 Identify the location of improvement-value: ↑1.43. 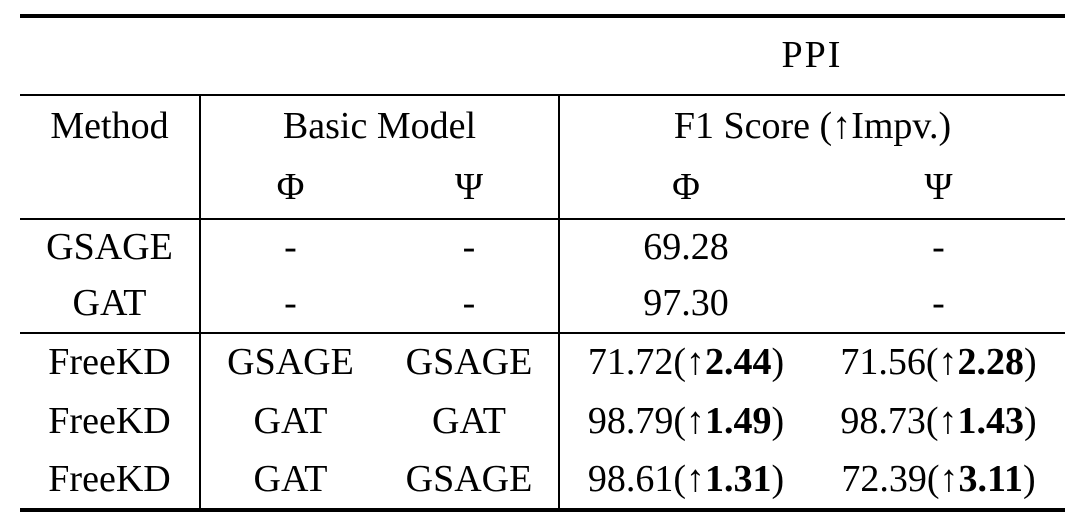
(981, 420).